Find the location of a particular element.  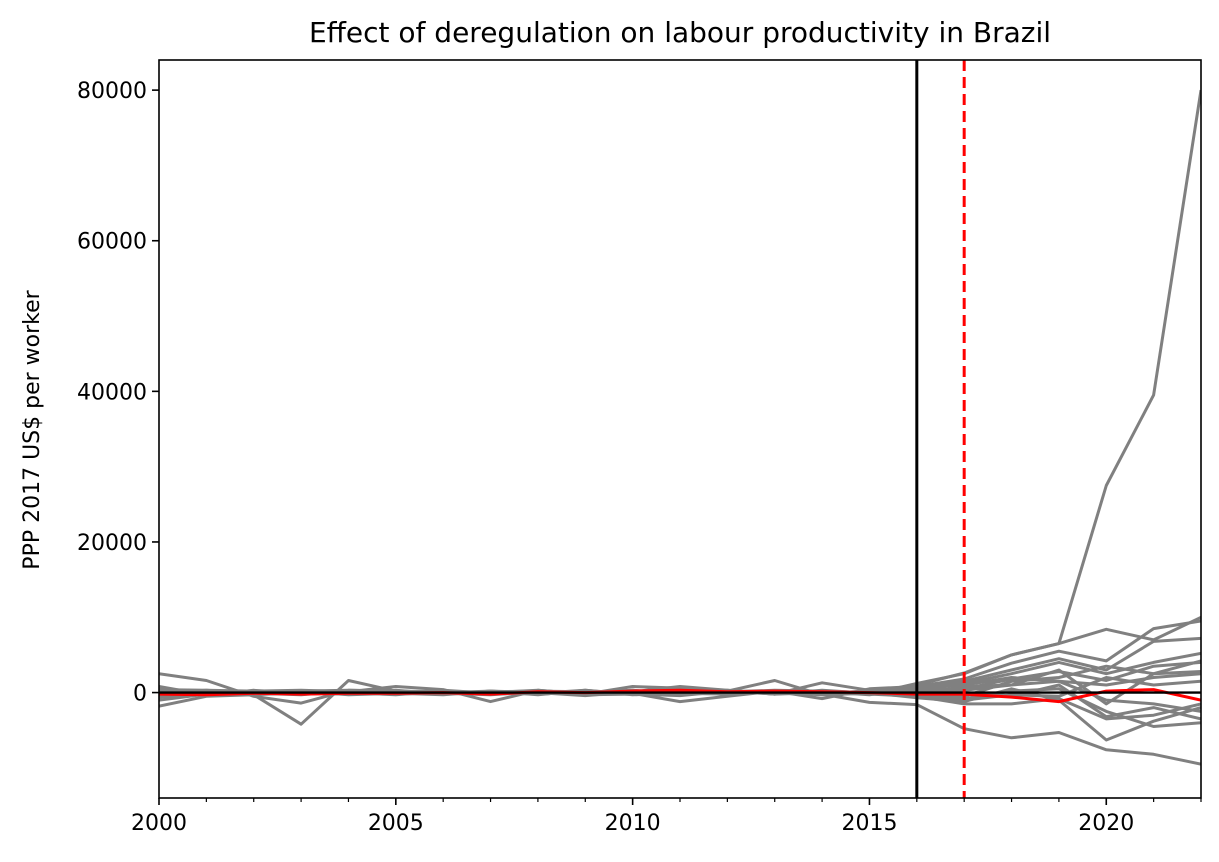

y-tick-label: 60000 is located at coordinates (112, 242).